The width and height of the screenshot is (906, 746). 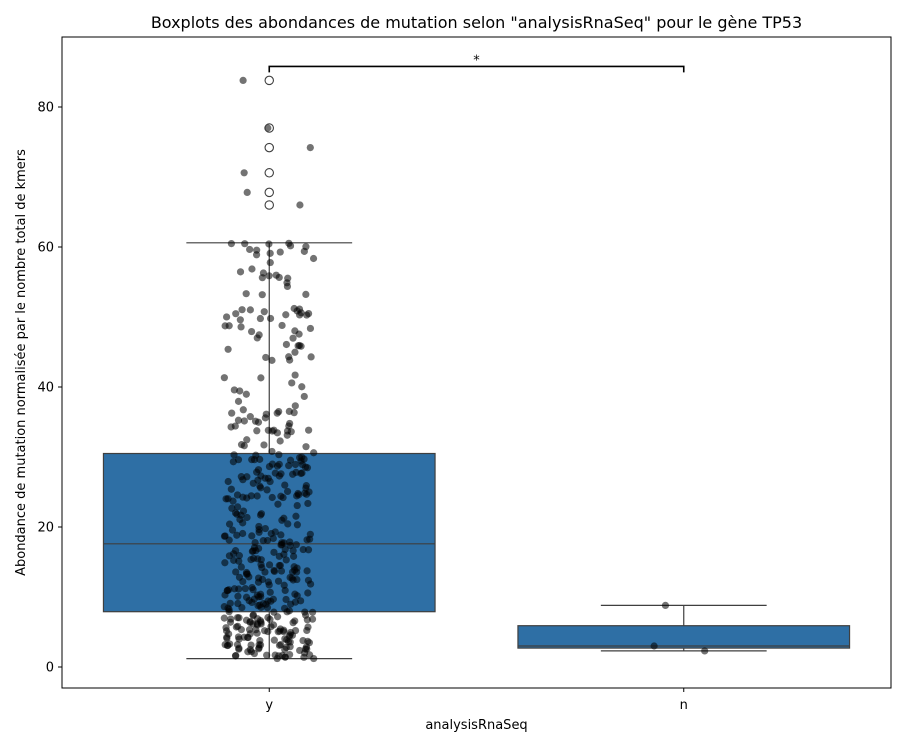 What do you see at coordinates (45, 108) in the screenshot?
I see `y-tick-label: 80` at bounding box center [45, 108].